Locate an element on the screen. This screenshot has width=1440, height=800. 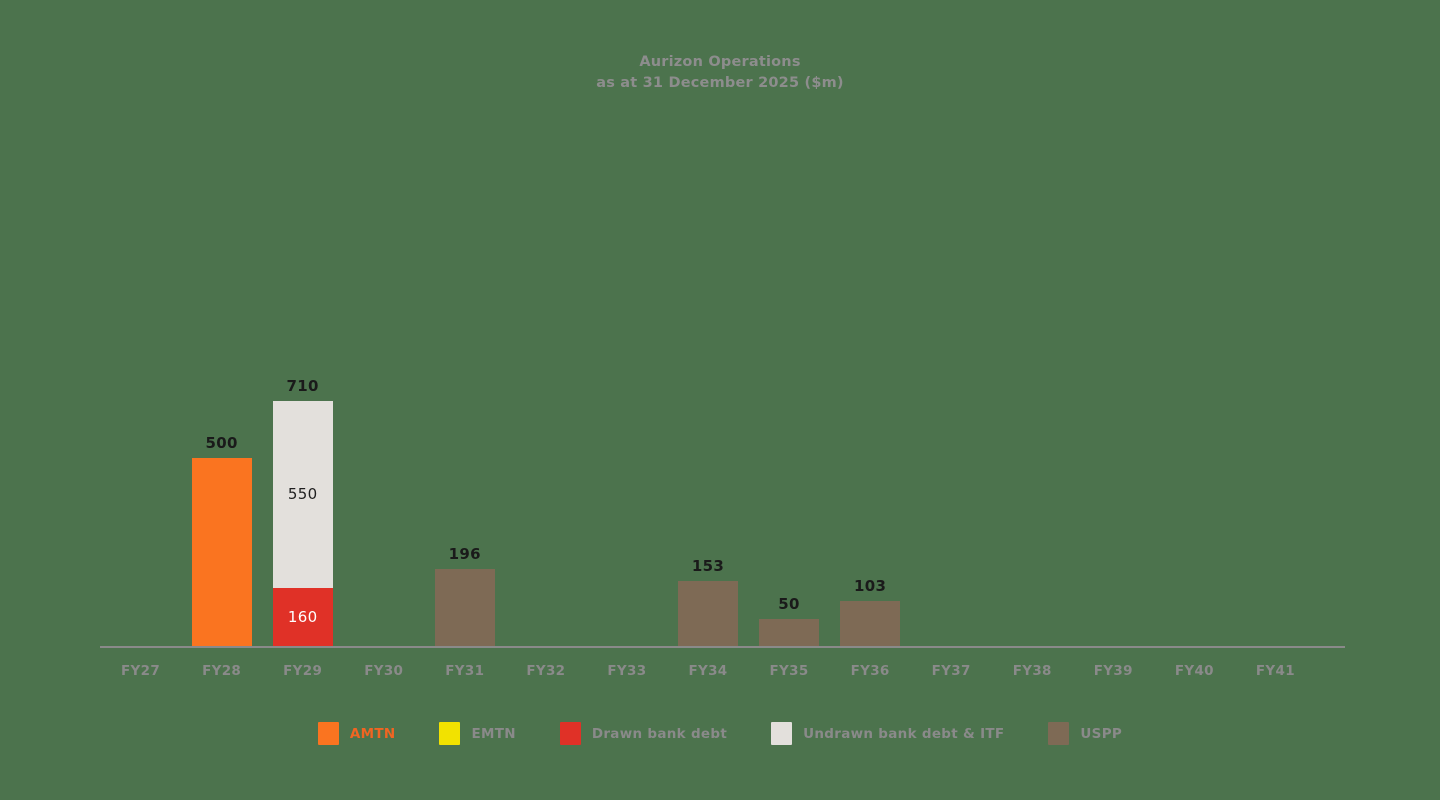
legend-item-emtn: EMTN is located at coordinates (477, 733).